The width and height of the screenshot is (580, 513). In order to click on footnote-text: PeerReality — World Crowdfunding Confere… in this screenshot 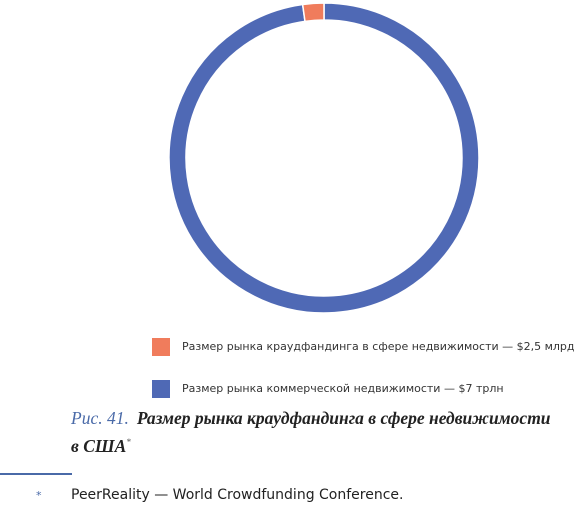, I will do `click(237, 495)`.